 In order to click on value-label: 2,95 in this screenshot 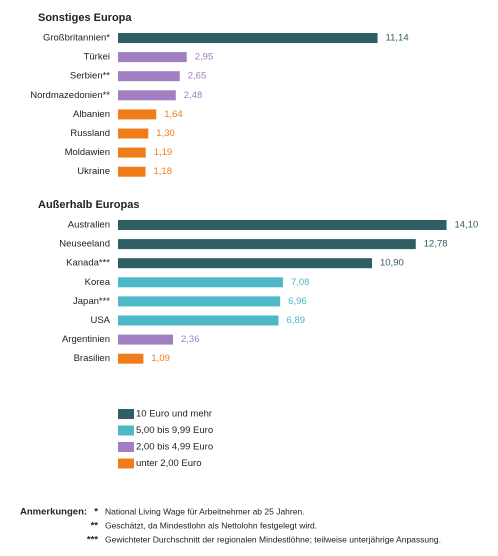, I will do `click(204, 57)`.